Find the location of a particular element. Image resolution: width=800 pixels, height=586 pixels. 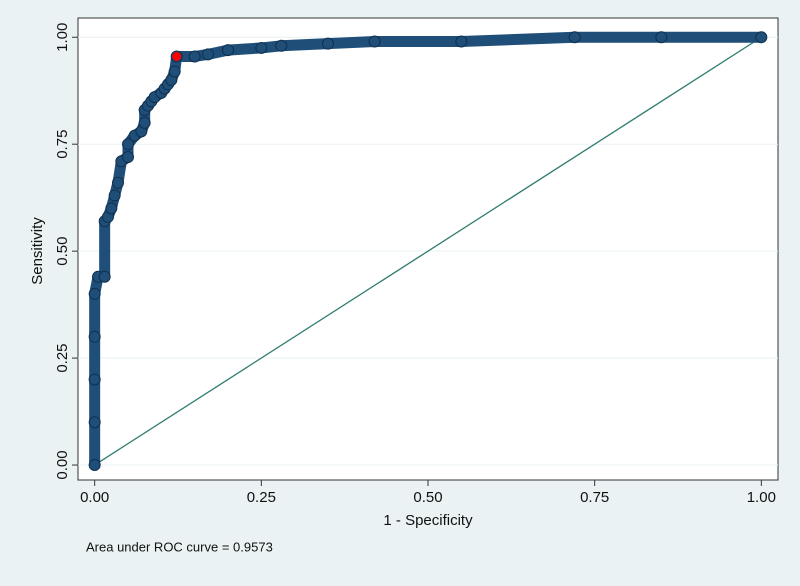

note: Area under ROC curve = 0.9573 is located at coordinates (179, 546).